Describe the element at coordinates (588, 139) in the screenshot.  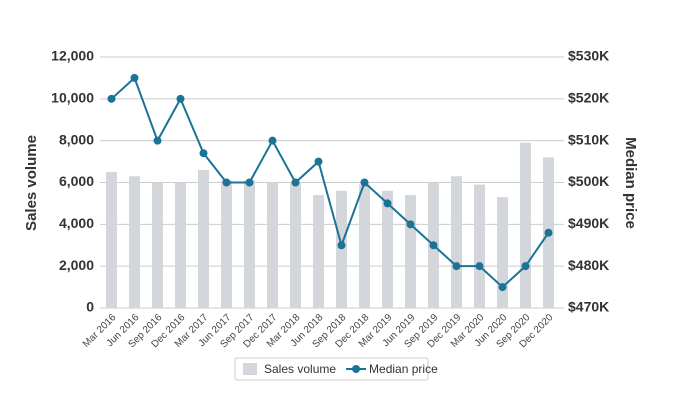
I see `y2-tick-label: $510K` at that location.